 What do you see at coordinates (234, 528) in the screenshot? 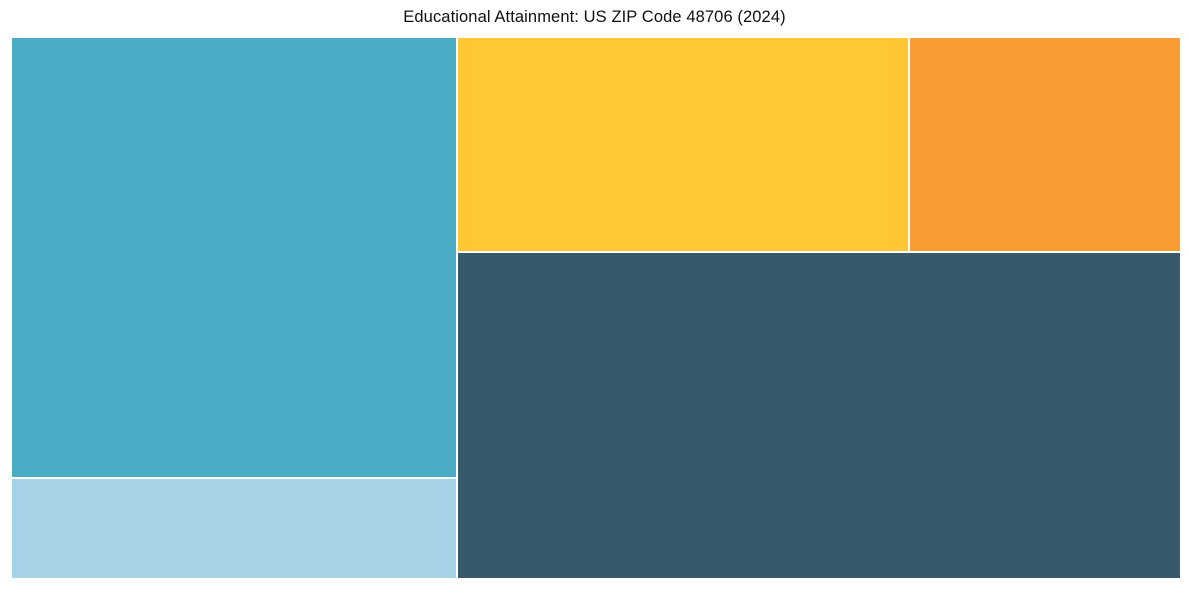
I see `treemap-tile-light-blue` at bounding box center [234, 528].